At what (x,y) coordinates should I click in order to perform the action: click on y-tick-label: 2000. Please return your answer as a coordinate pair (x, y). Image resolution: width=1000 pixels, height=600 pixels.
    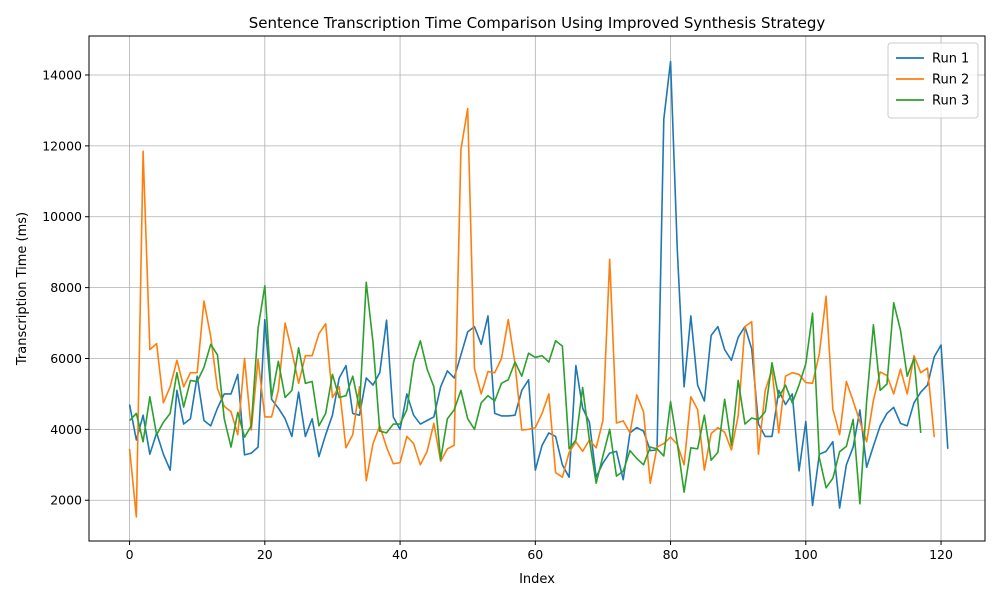
    Looking at the image, I should click on (66, 500).